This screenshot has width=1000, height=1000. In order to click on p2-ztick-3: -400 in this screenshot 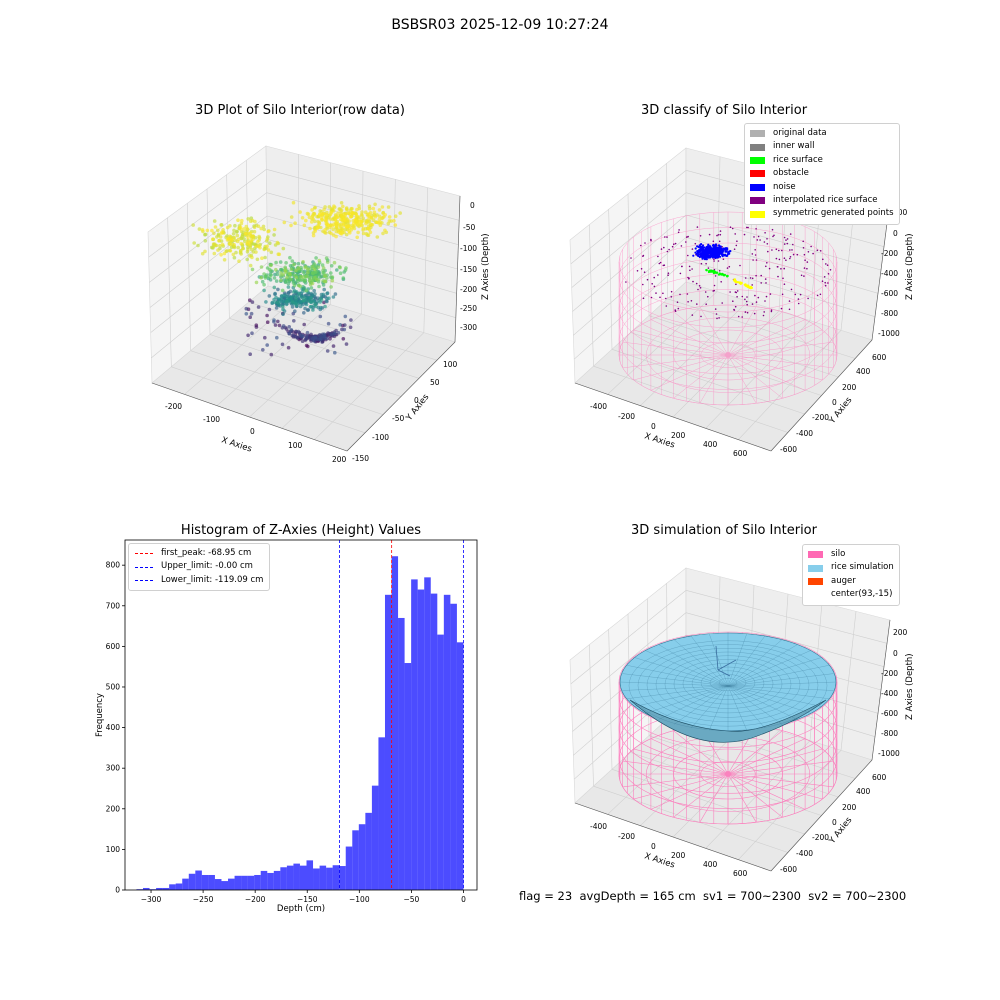, I will do `click(889, 273)`.